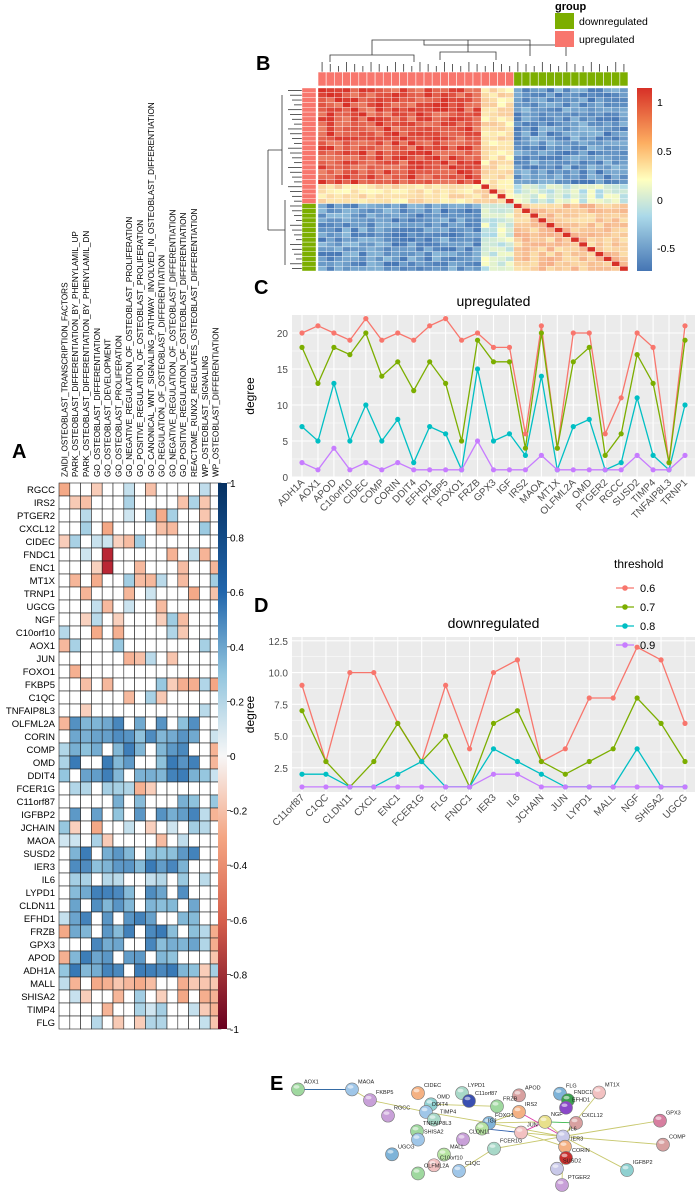  I want to click on node-highlight, so click(461, 1137).